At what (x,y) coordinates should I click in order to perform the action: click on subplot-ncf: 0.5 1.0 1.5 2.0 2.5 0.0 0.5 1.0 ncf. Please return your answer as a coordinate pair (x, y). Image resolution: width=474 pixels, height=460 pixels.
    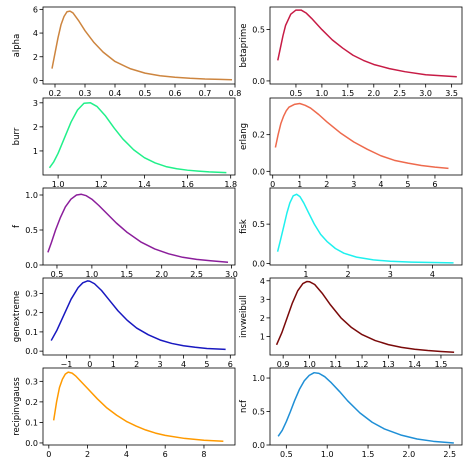
    Looking at the image, I should click on (351, 413).